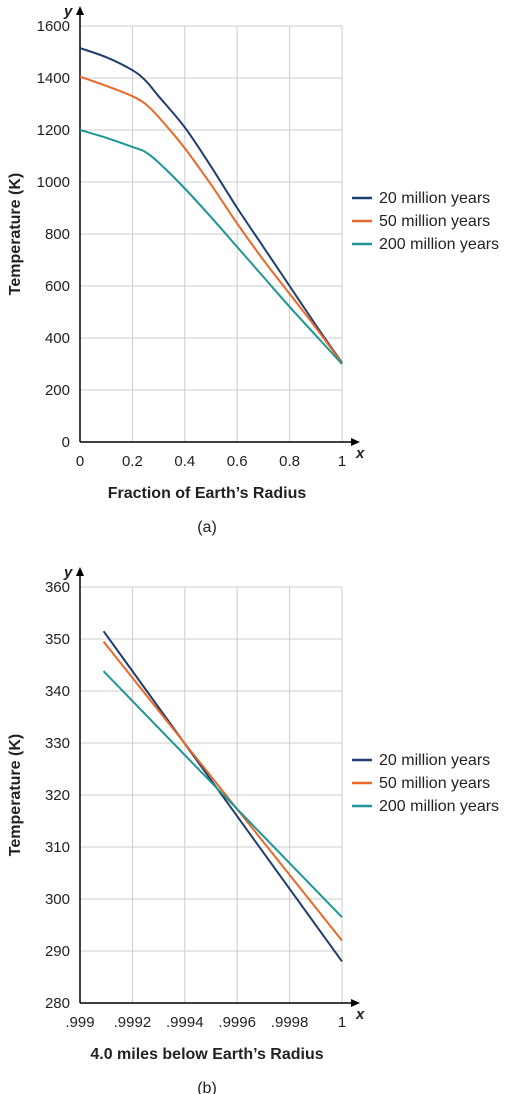 Image resolution: width=527 pixels, height=1094 pixels. What do you see at coordinates (57, 587) in the screenshot?
I see `y-tick-label: 360` at bounding box center [57, 587].